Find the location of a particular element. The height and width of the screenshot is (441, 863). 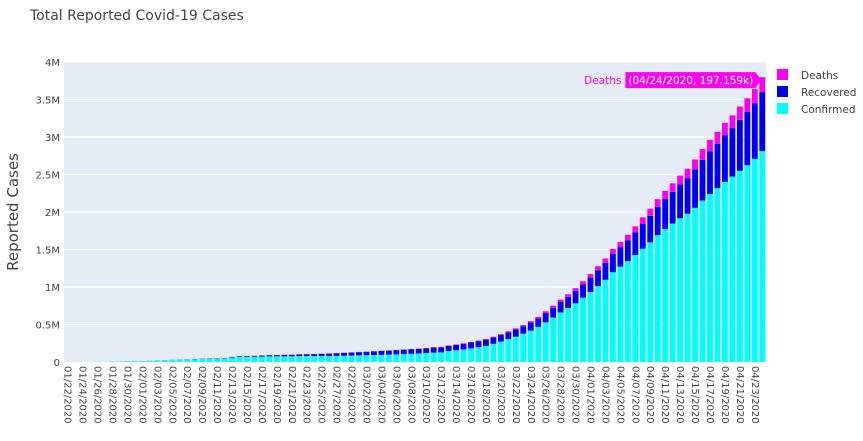

legend-label-confirmed: Confirmed is located at coordinates (828, 110).